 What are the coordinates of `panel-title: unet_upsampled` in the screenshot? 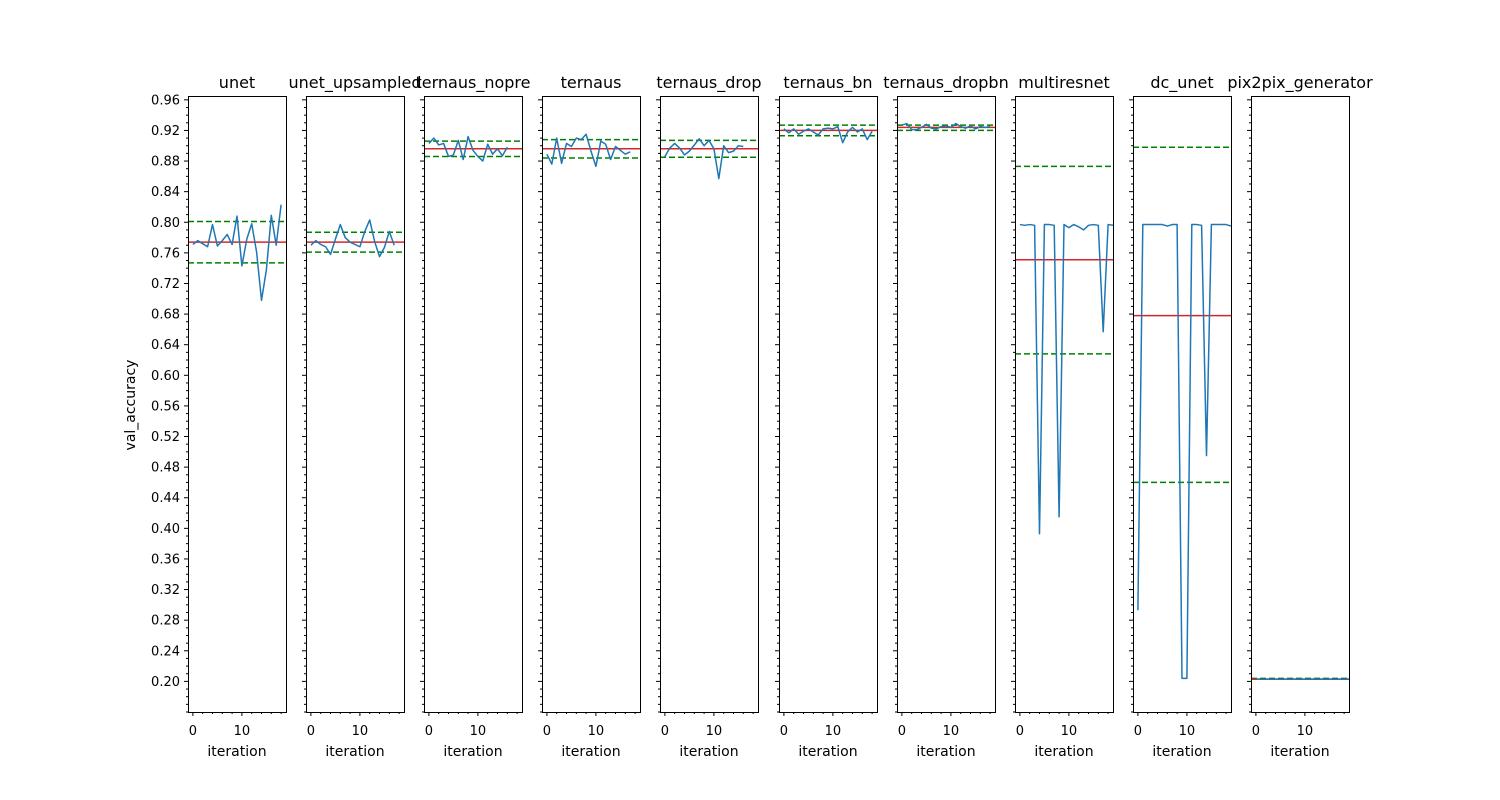 It's located at (354, 83).